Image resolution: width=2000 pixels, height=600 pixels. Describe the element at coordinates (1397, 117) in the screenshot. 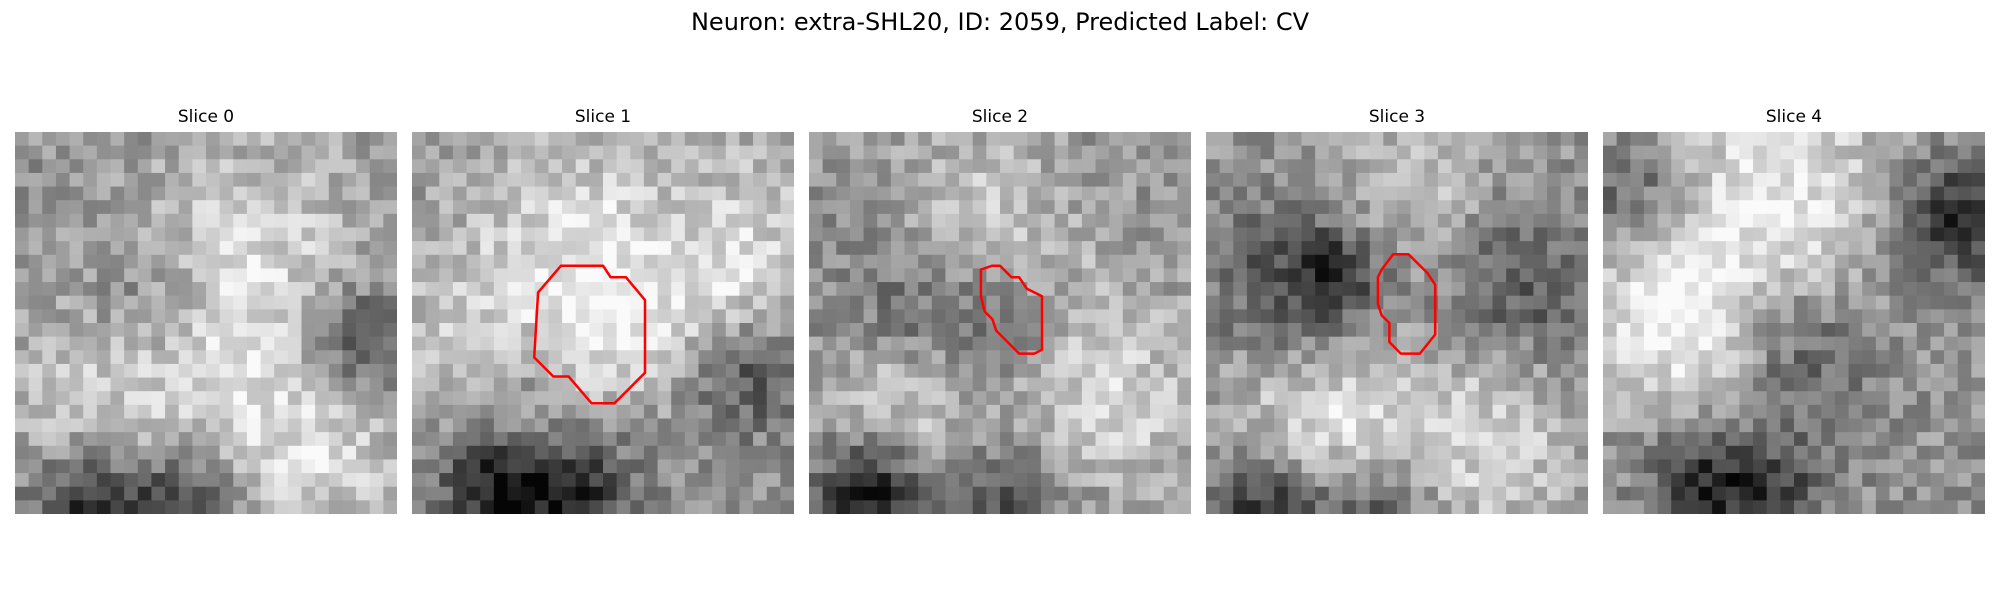

I see `slice-title: Slice 3` at that location.